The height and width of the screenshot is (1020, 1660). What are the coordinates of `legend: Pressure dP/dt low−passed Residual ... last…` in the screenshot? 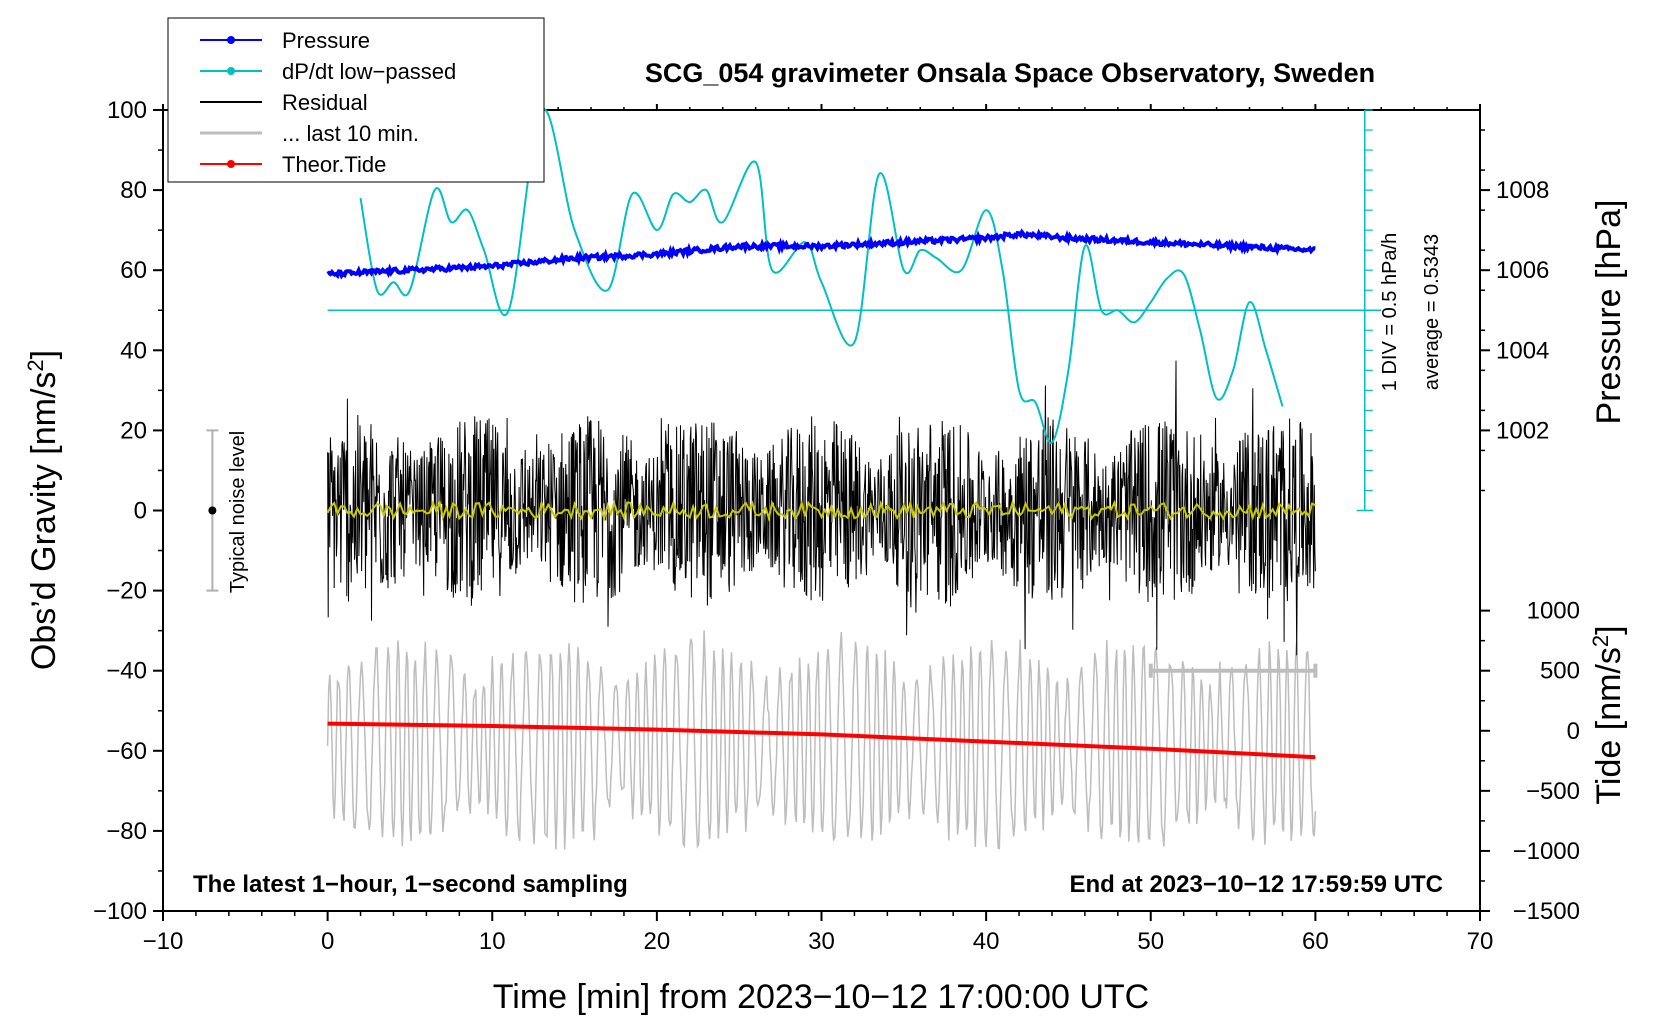 It's located at (356, 100).